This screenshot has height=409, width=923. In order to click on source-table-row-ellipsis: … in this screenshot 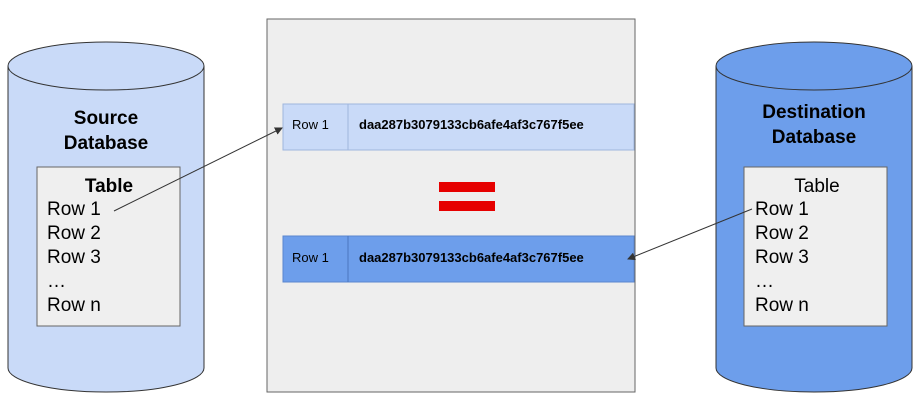, I will do `click(56, 281)`.